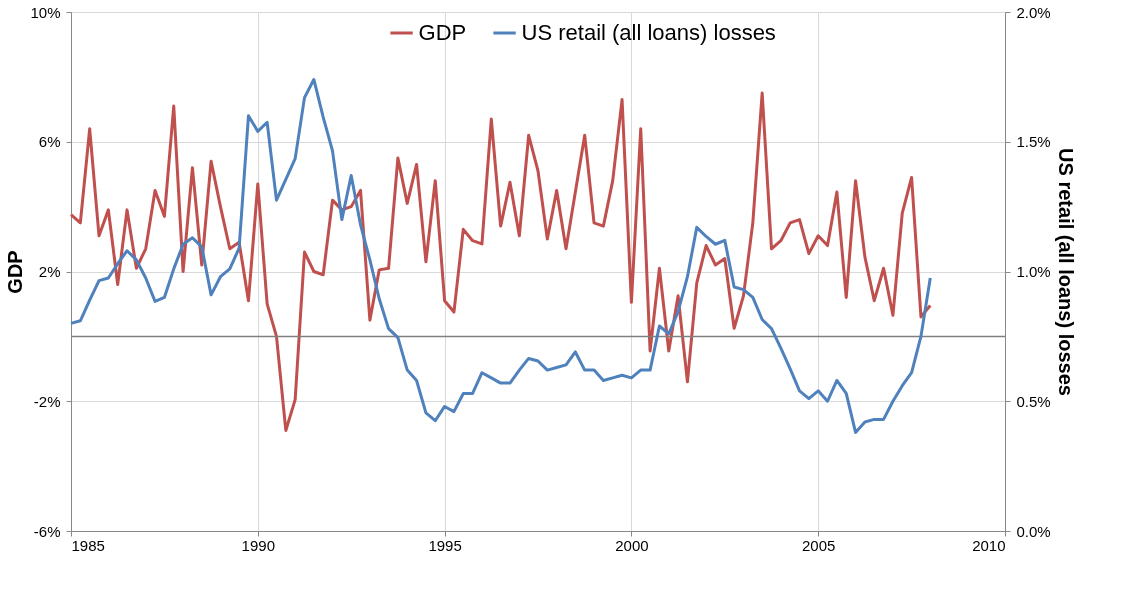  Describe the element at coordinates (819, 545) in the screenshot. I see `x-tick-label: 2005` at that location.